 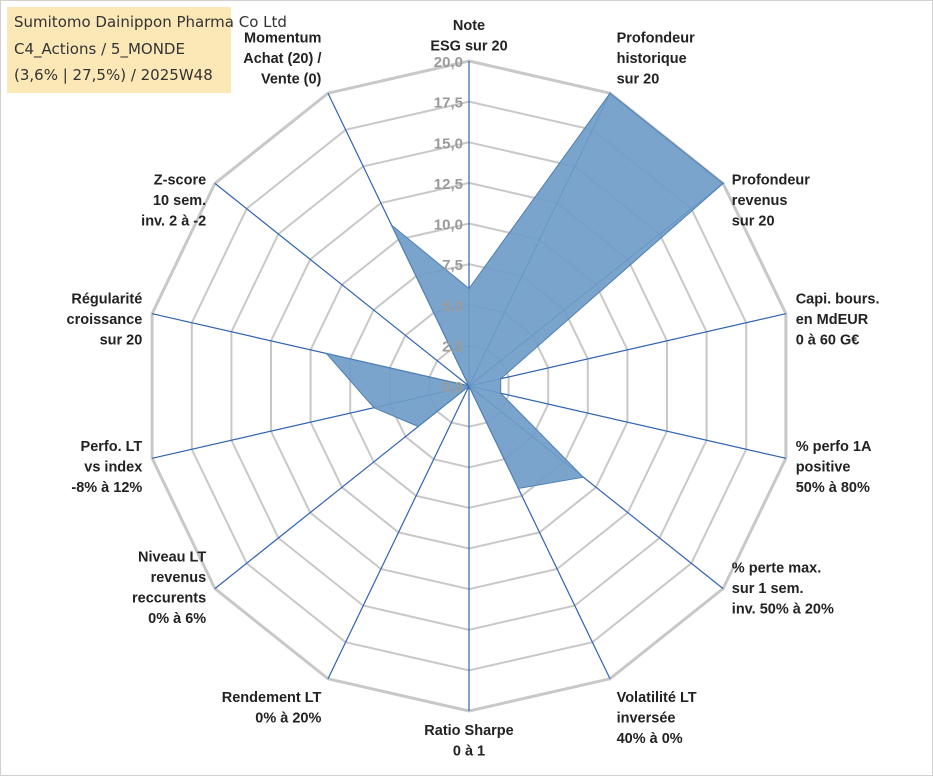 I want to click on axis-label-line: inversée, so click(x=646, y=719).